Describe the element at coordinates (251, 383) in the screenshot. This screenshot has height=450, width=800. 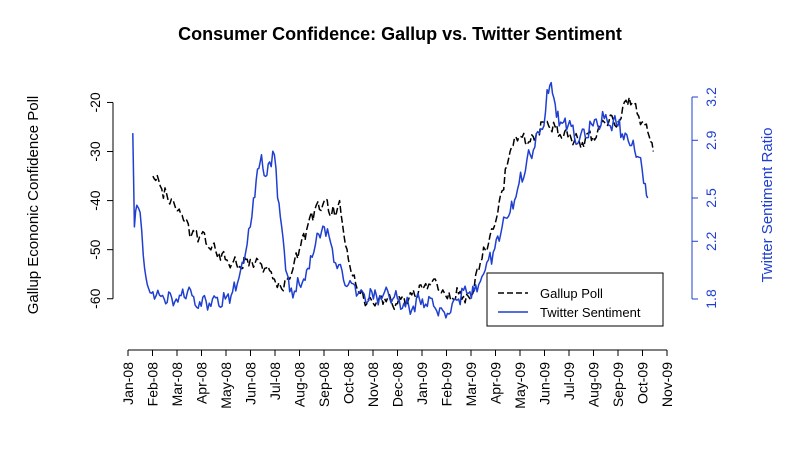
I see `x-tick-label: Jun-08` at that location.